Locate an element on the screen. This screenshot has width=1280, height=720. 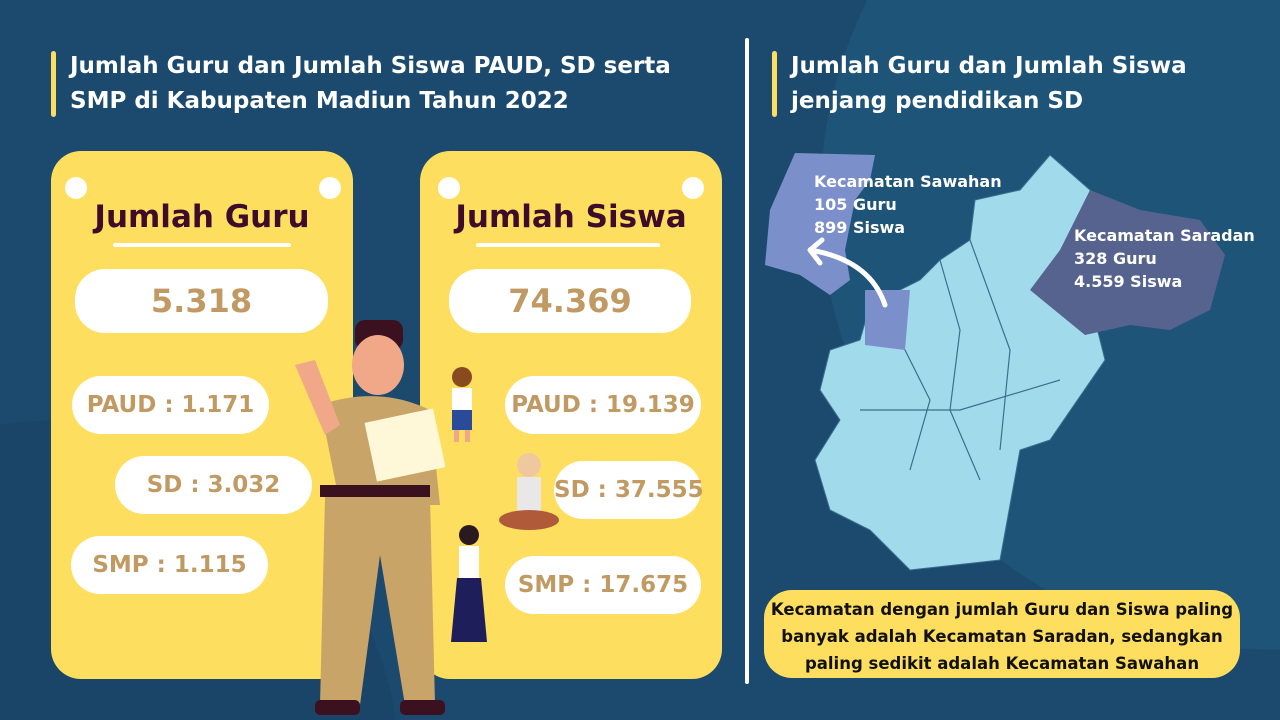
map-boundary is located at coordinates (960, 360).